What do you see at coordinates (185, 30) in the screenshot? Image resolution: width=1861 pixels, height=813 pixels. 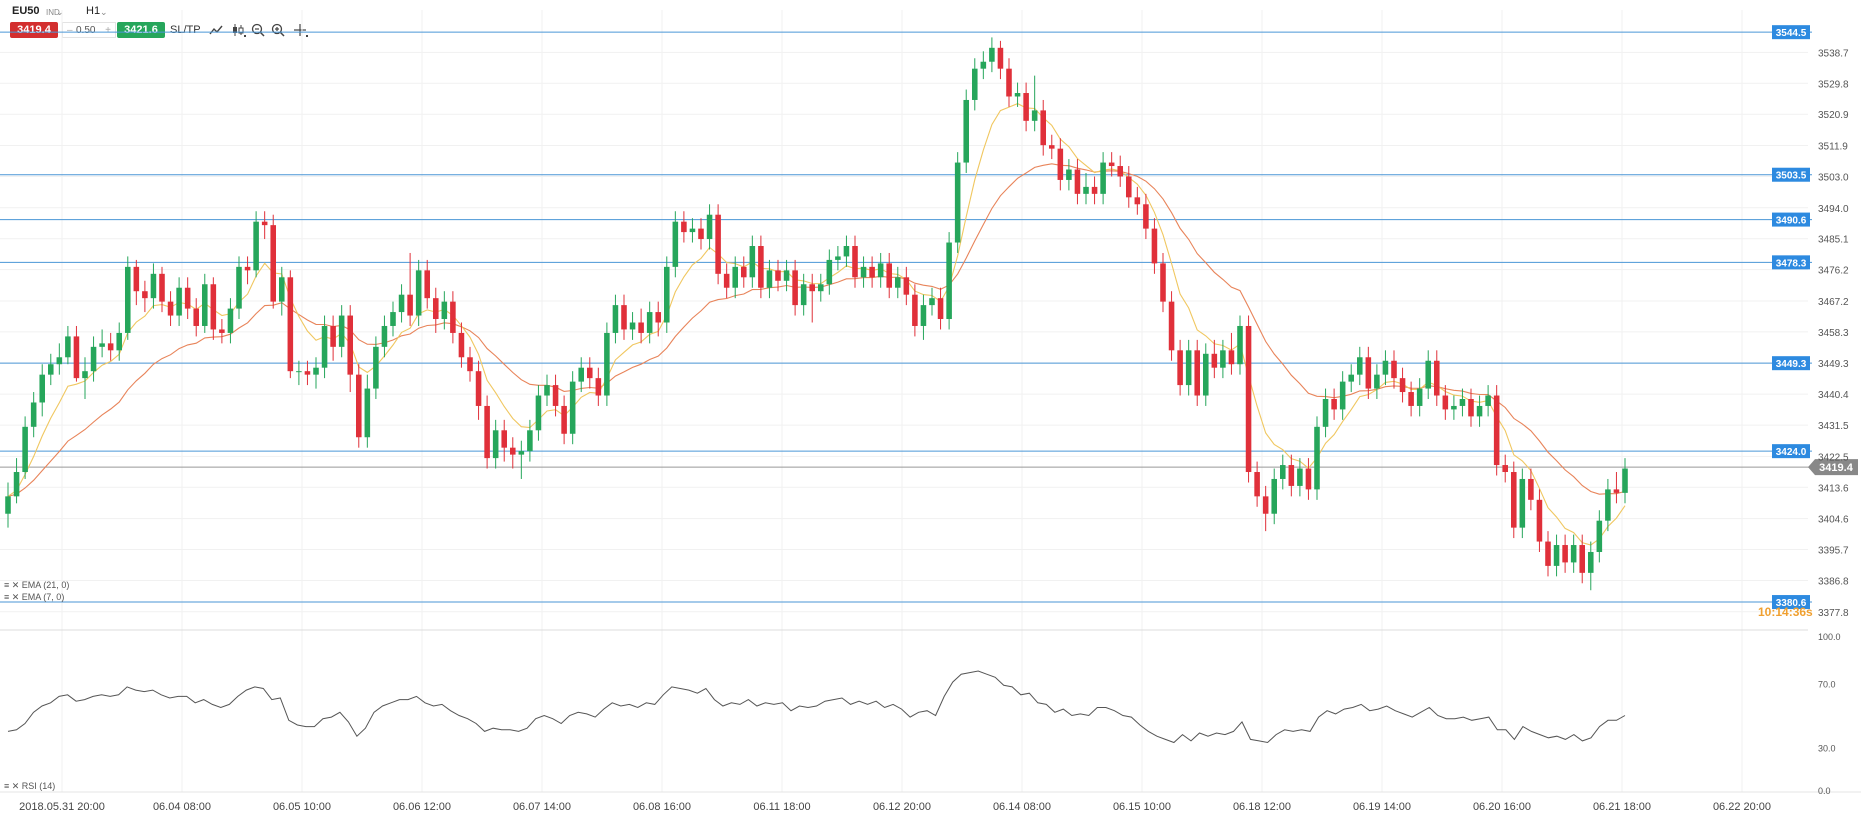 I see `sl-tp-button: SL/TP` at bounding box center [185, 30].